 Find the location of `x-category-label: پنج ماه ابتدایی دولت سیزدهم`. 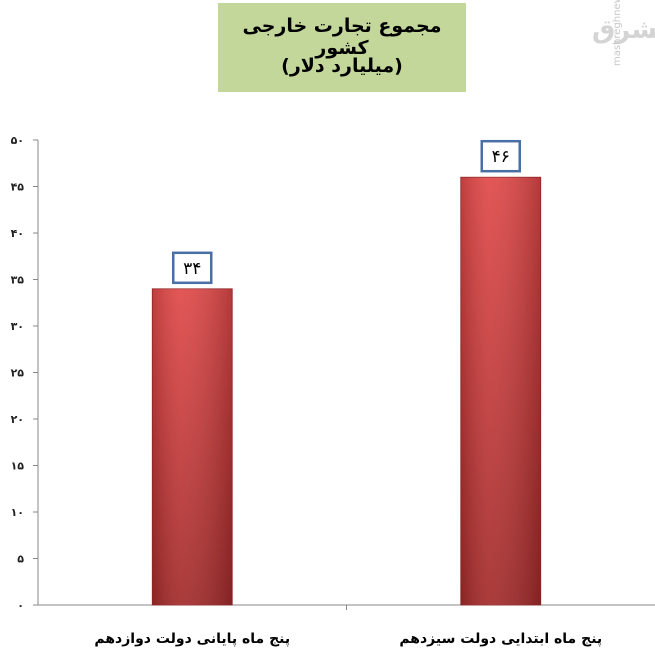

x-category-label: پنج ماه ابتدایی دولت سیزدهم is located at coordinates (500, 639).